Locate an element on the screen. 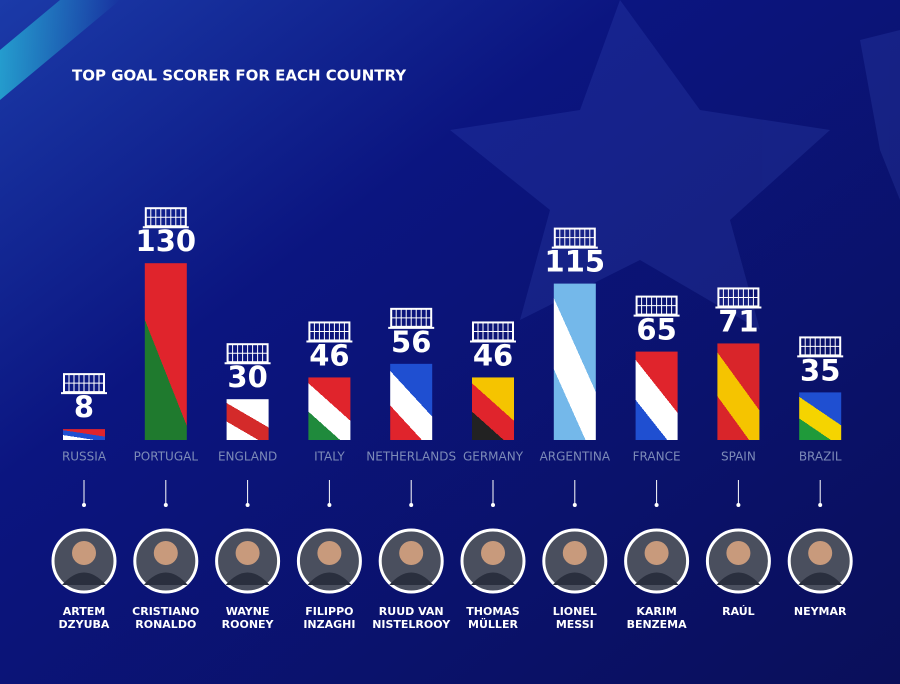  value-label: 35 is located at coordinates (820, 370).